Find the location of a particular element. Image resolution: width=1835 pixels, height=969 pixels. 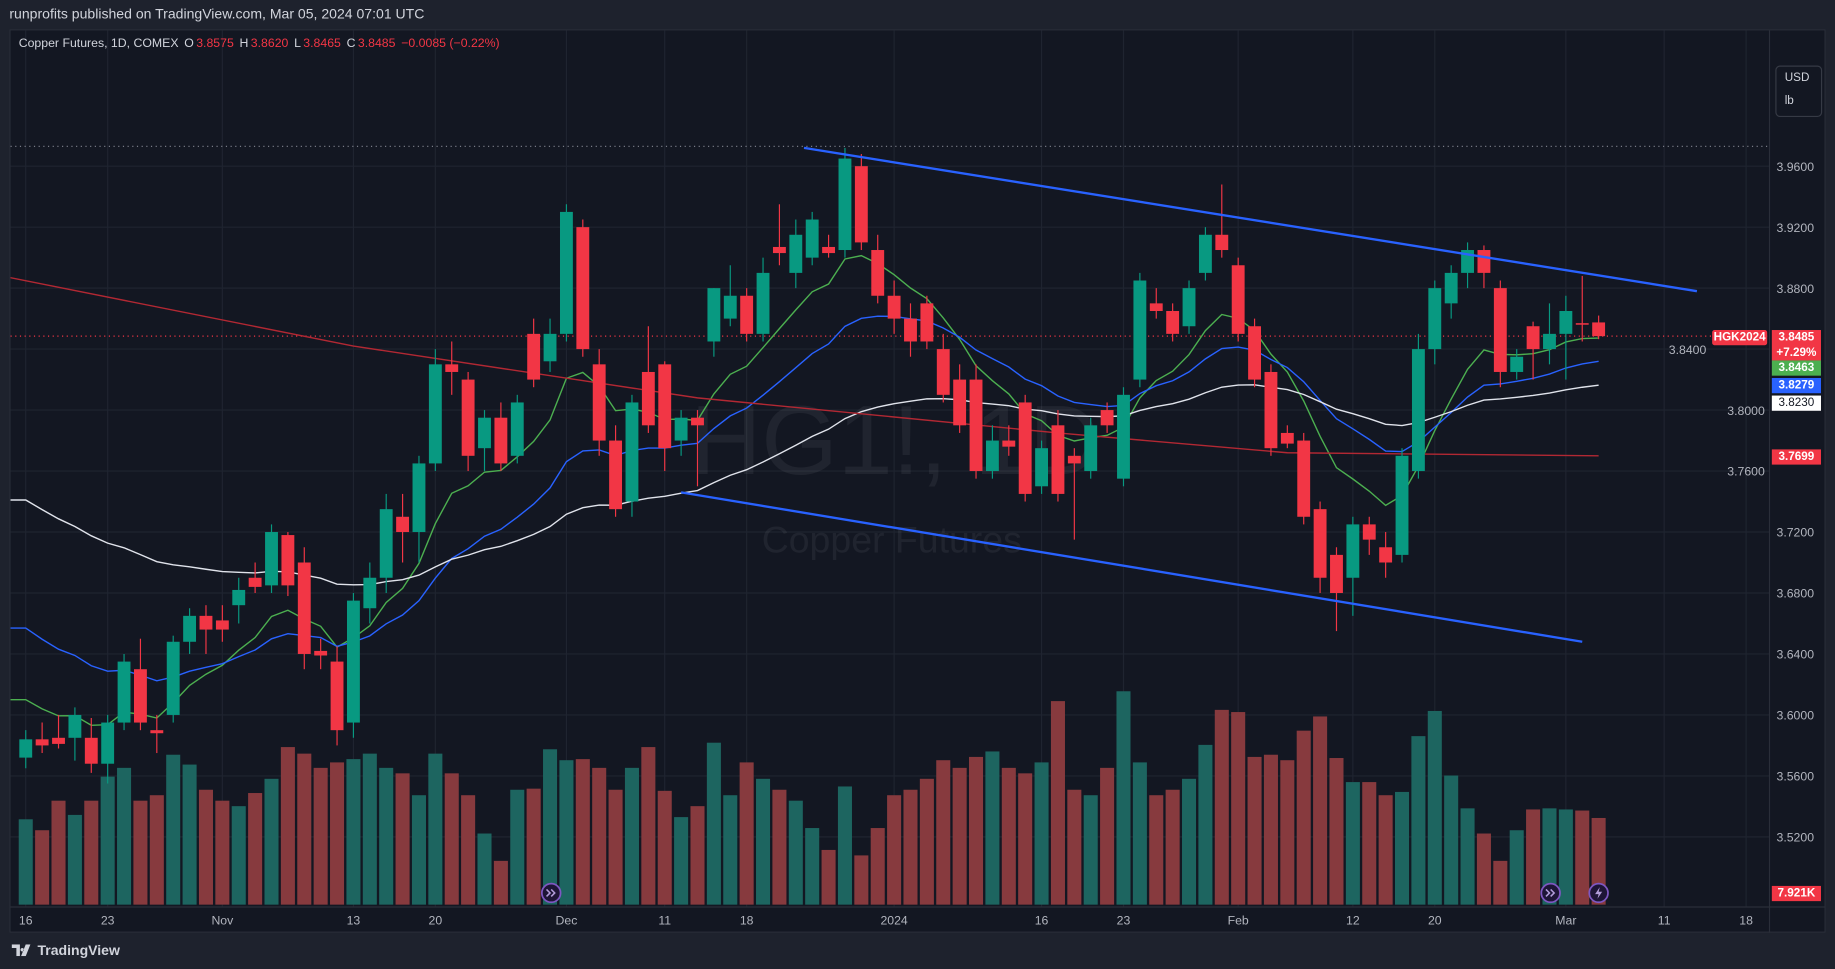

flash-event-icon is located at coordinates (1598, 893).